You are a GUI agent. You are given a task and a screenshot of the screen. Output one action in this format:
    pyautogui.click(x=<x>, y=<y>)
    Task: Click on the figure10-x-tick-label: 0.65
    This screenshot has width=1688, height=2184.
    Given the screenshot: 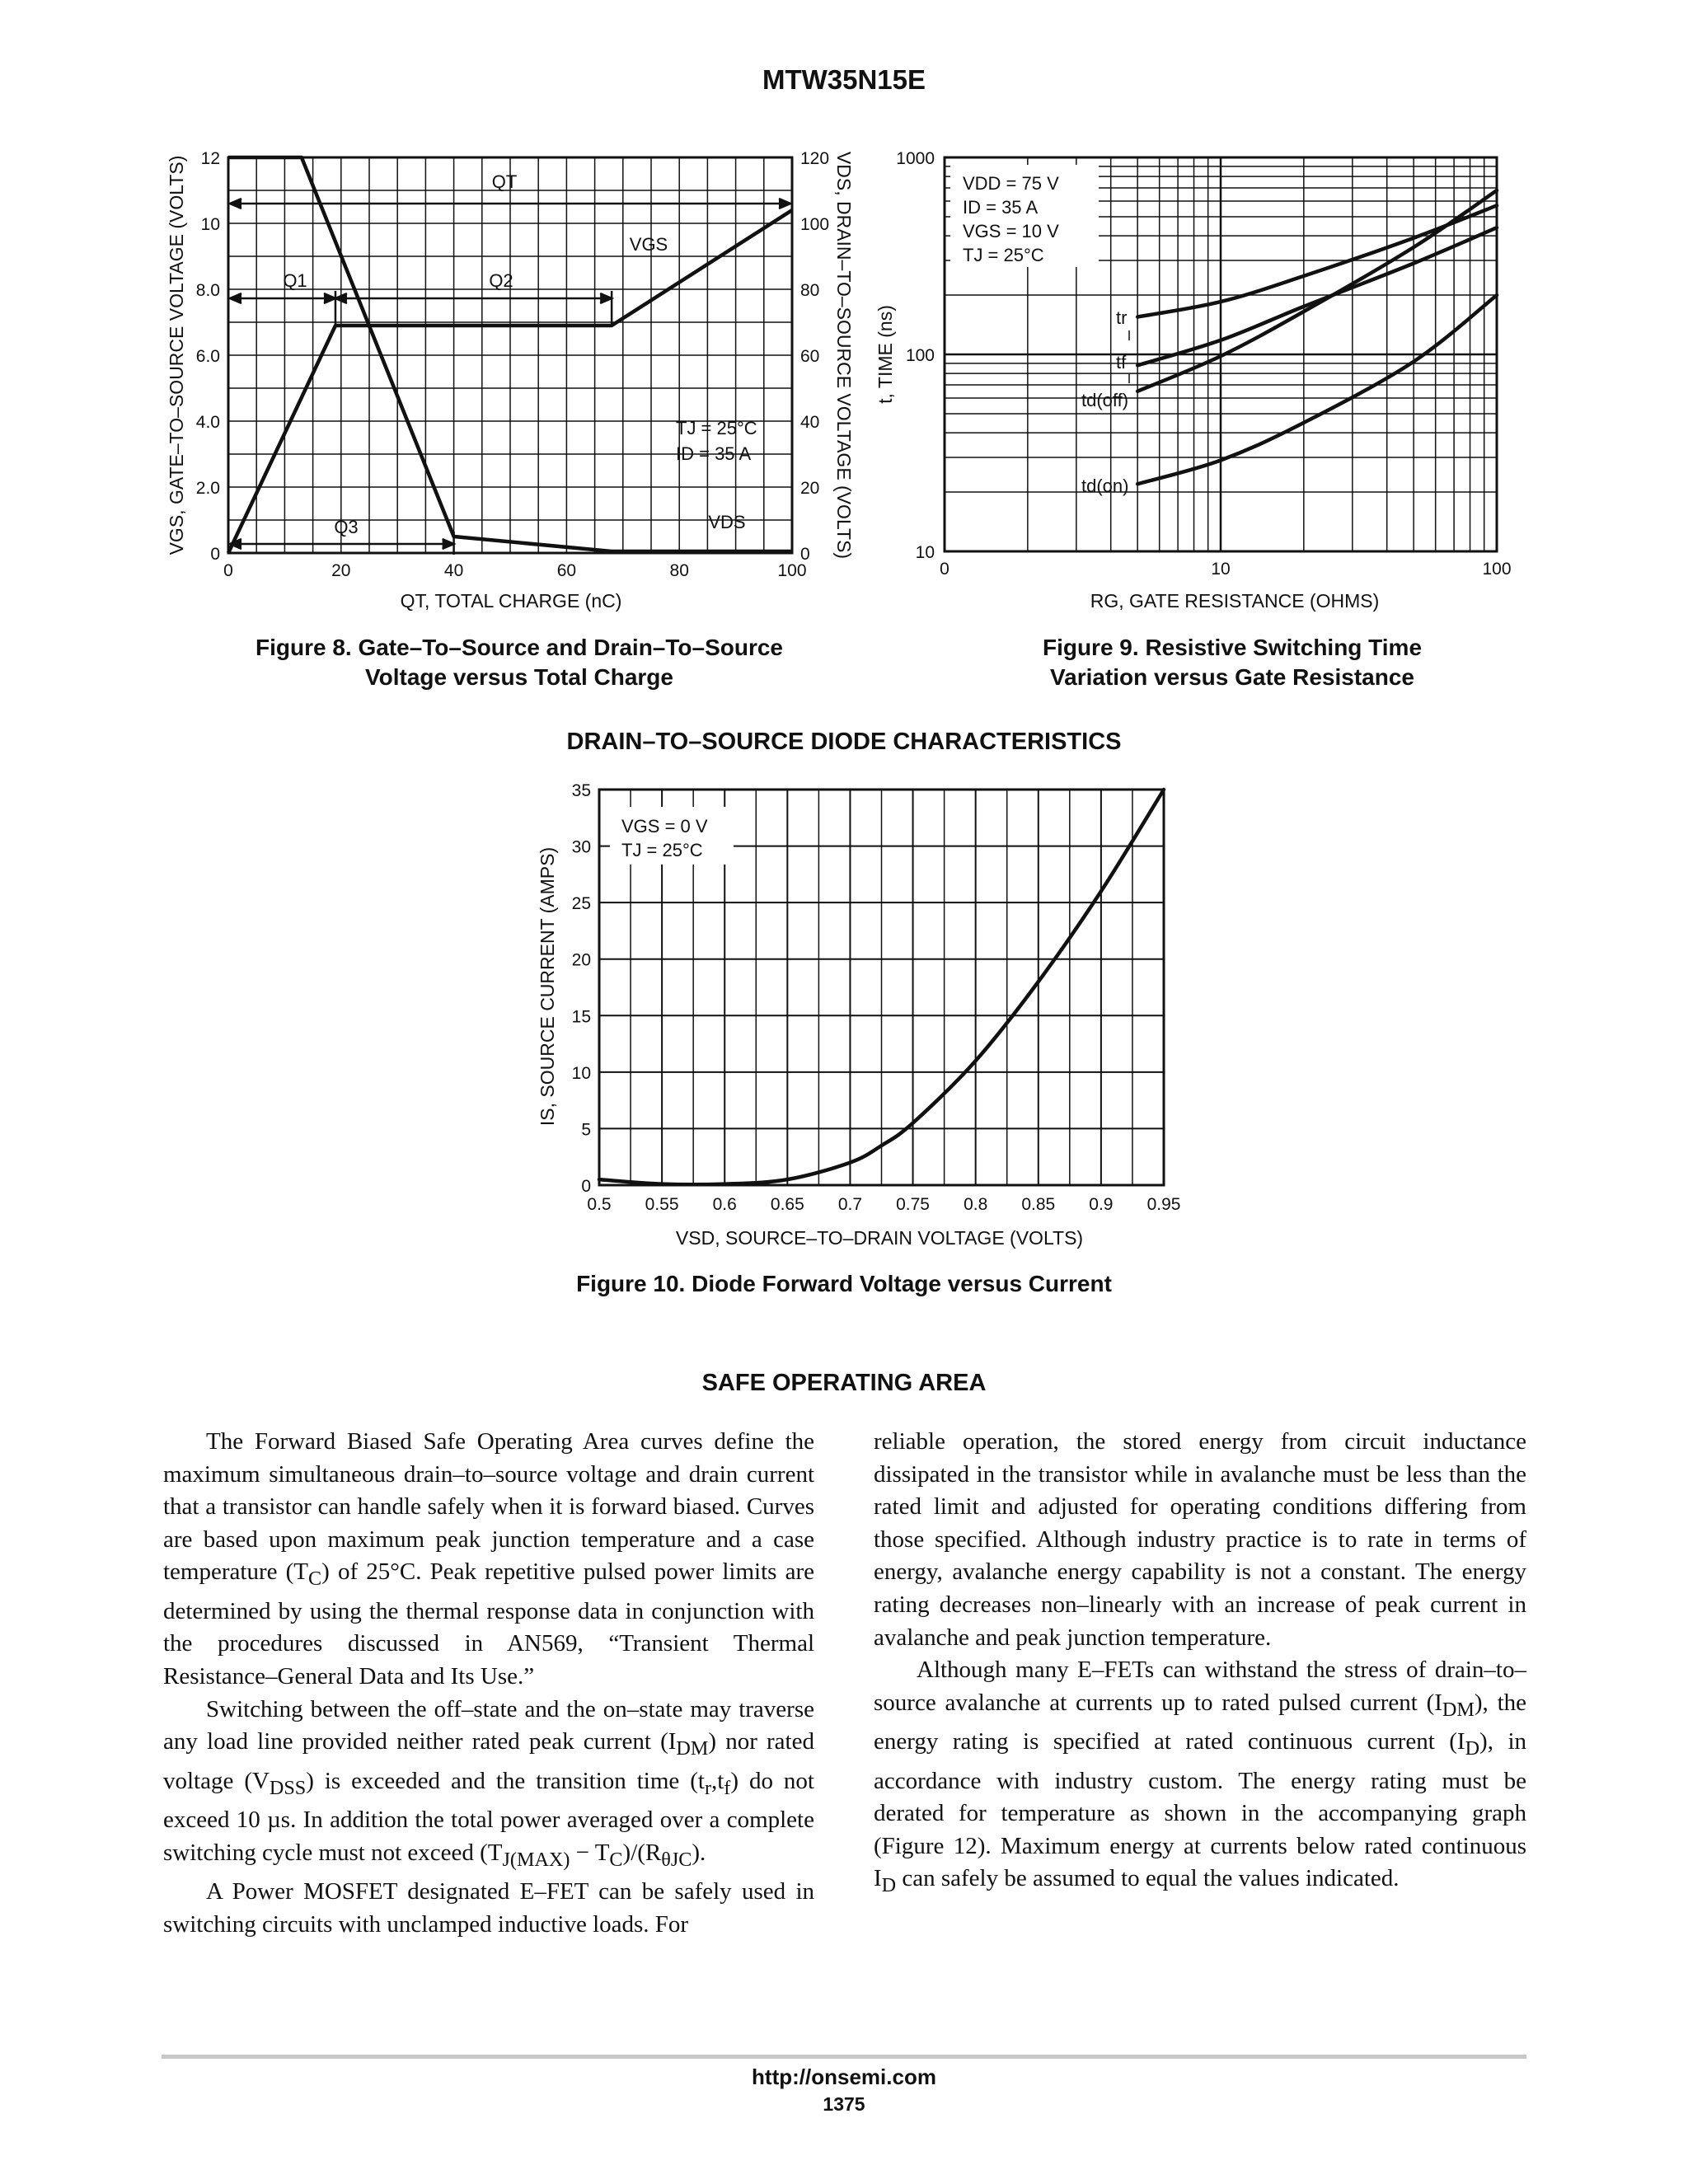 What is the action you would take?
    pyautogui.click(x=788, y=1204)
    